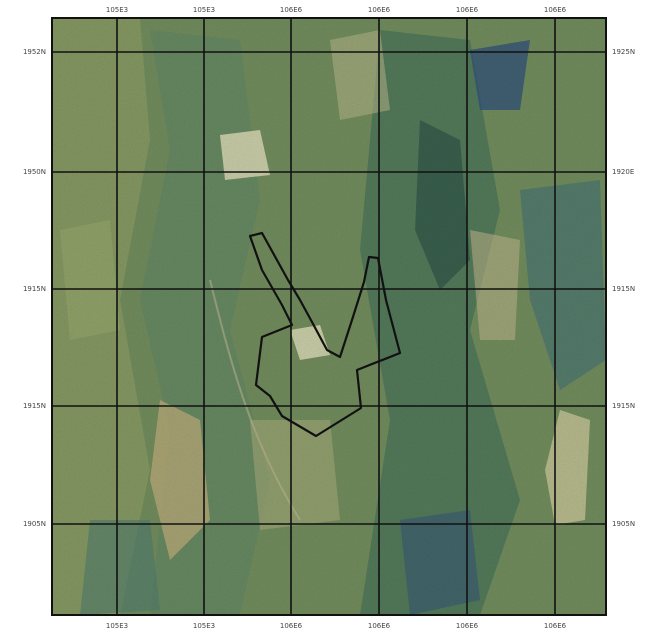 This screenshot has width=653, height=634. What do you see at coordinates (34, 524) in the screenshot?
I see `left-label: 1905N` at bounding box center [34, 524].